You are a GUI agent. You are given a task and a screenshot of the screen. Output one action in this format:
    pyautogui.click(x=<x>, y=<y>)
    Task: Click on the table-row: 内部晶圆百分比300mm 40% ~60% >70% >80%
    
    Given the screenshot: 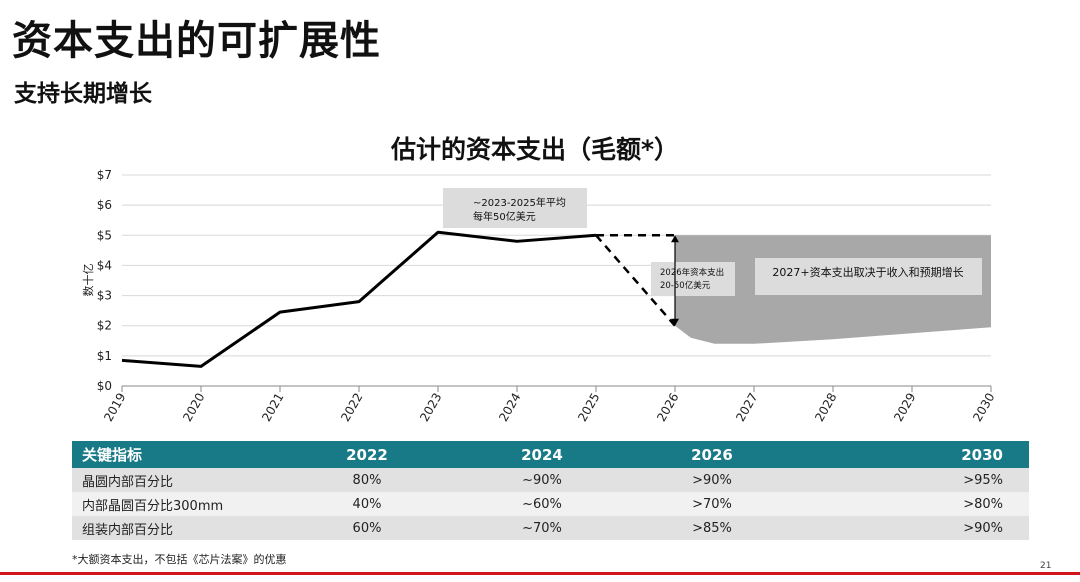 What is the action you would take?
    pyautogui.click(x=550, y=504)
    